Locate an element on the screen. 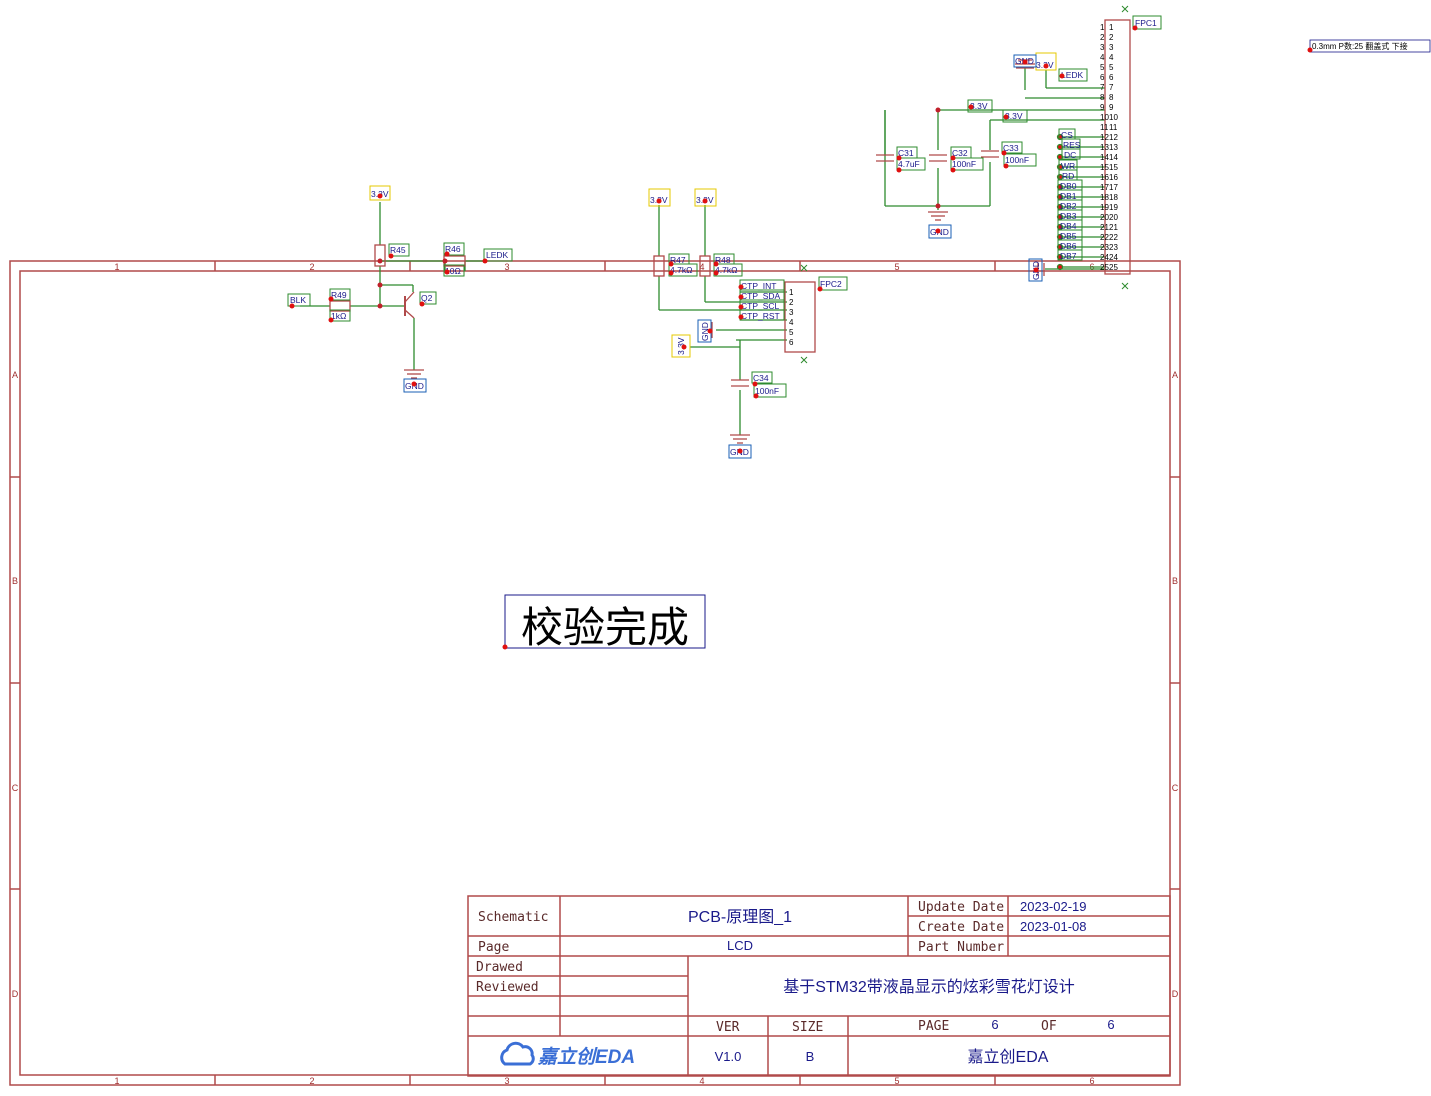 The width and height of the screenshot is (1431, 1096). connector-fpc2 is located at coordinates (800, 317).